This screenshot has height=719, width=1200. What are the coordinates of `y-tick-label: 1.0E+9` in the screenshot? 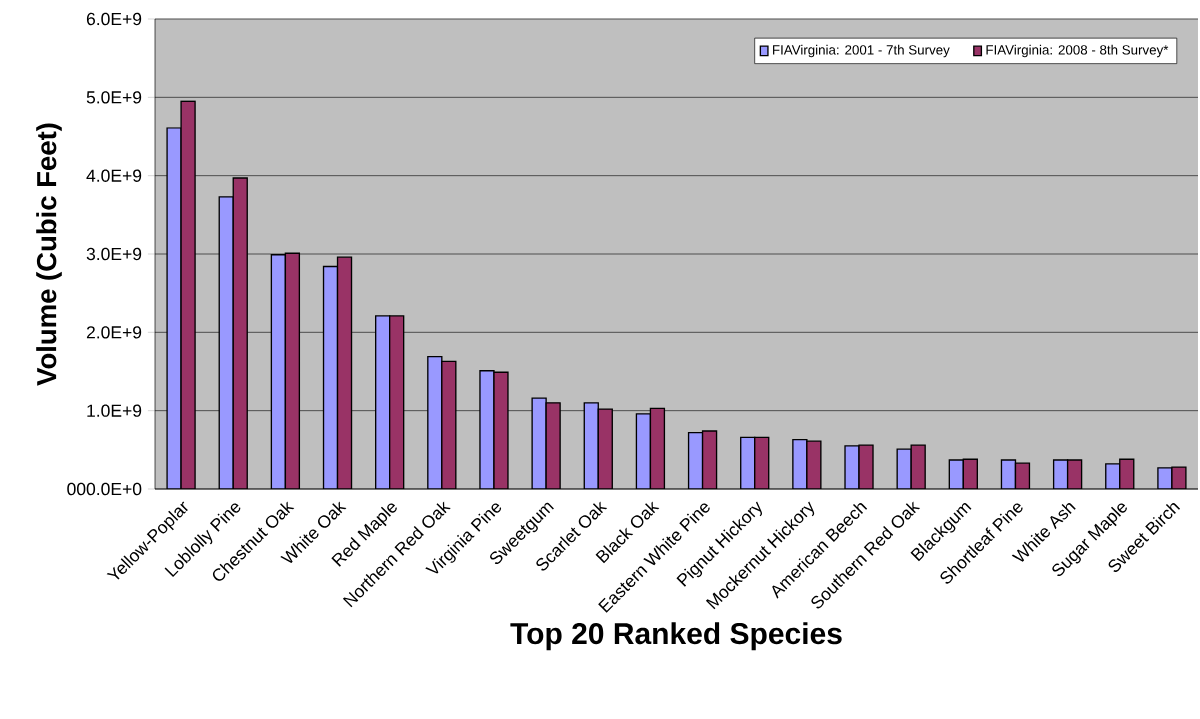 It's located at (114, 410).